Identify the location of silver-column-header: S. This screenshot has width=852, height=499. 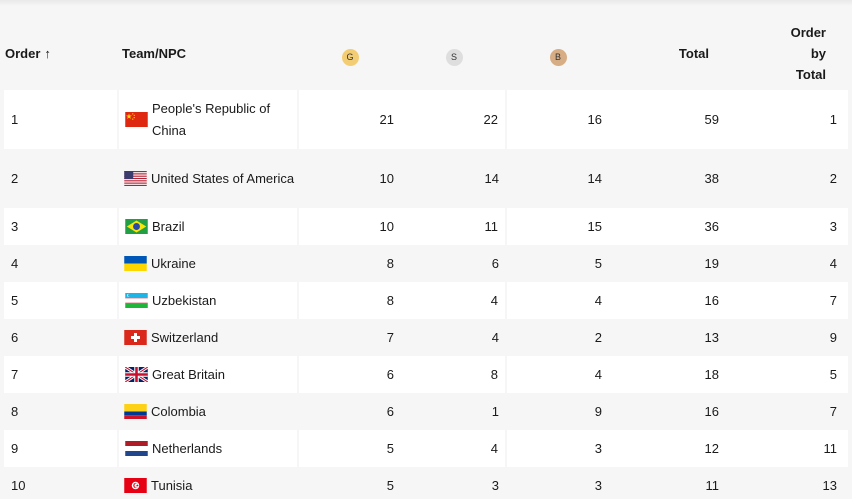
(454, 53).